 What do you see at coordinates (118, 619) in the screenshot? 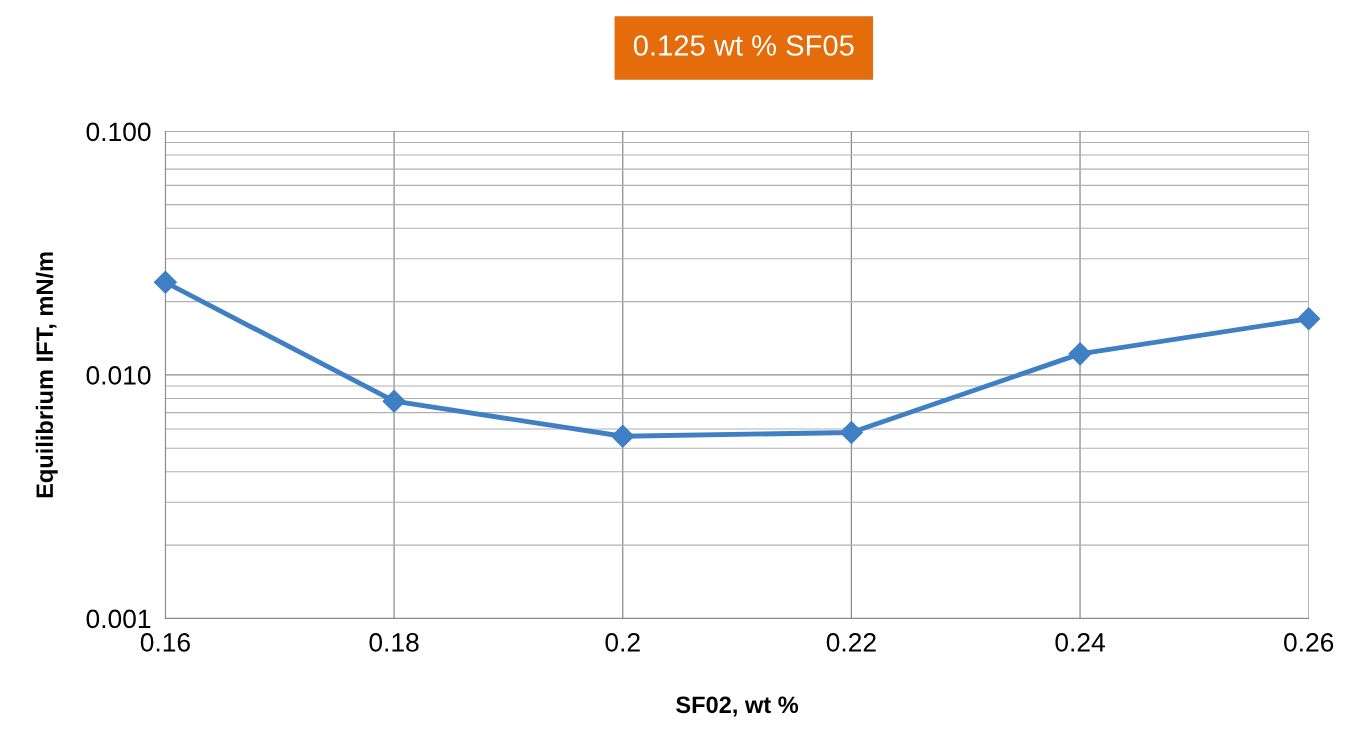
I see `y-tick-label: 0.001` at bounding box center [118, 619].